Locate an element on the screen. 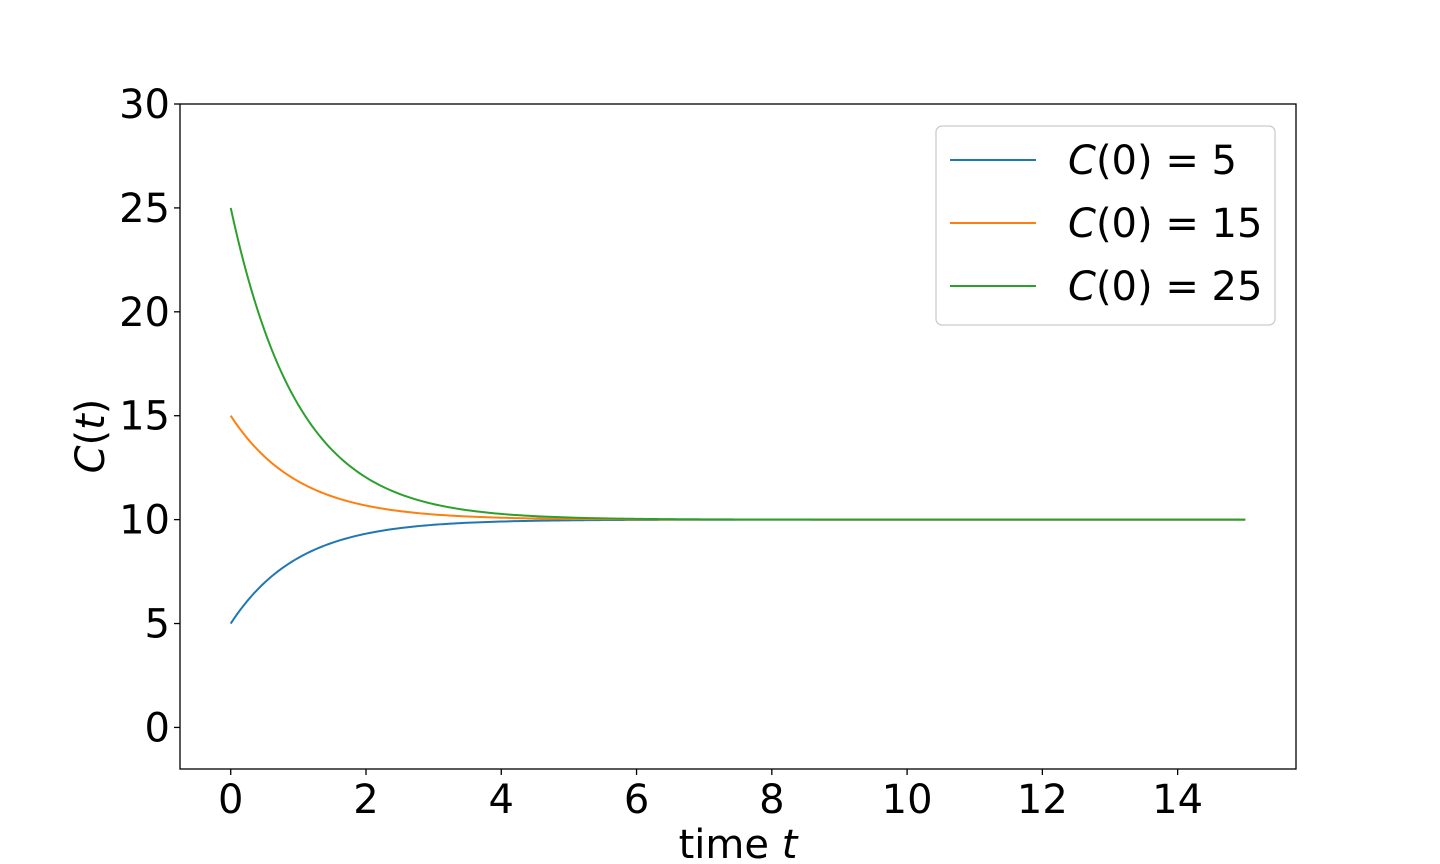 The width and height of the screenshot is (1440, 864). x-tick-label: 0 is located at coordinates (230, 800).